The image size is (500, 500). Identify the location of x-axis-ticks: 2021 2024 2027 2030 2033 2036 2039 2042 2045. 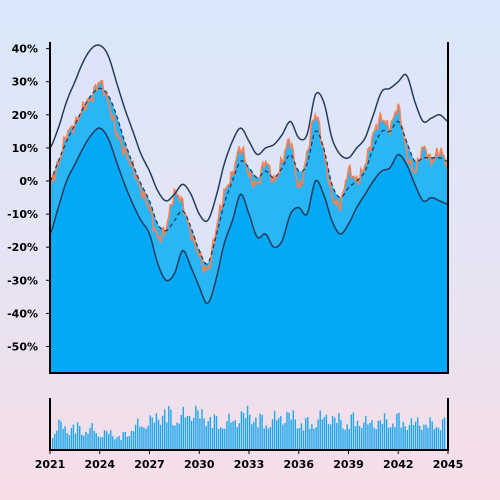
(249, 460).